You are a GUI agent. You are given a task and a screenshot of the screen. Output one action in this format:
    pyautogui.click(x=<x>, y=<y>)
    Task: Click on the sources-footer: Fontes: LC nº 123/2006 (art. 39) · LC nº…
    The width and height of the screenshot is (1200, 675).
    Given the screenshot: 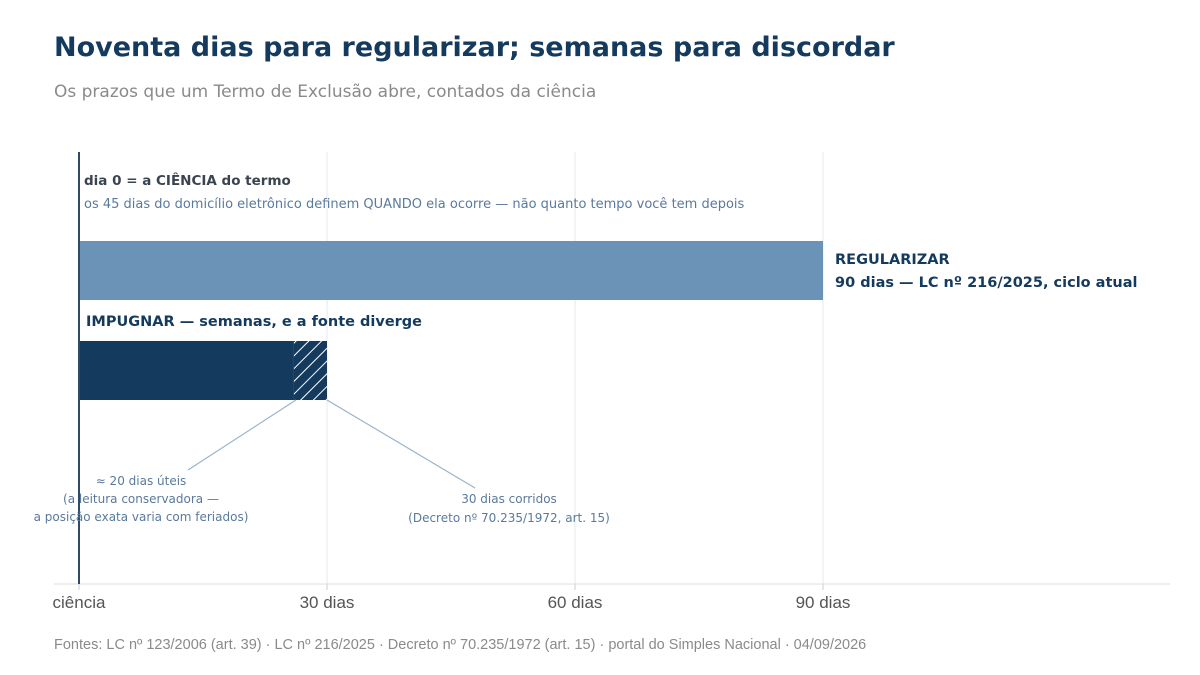 What is the action you would take?
    pyautogui.click(x=460, y=645)
    